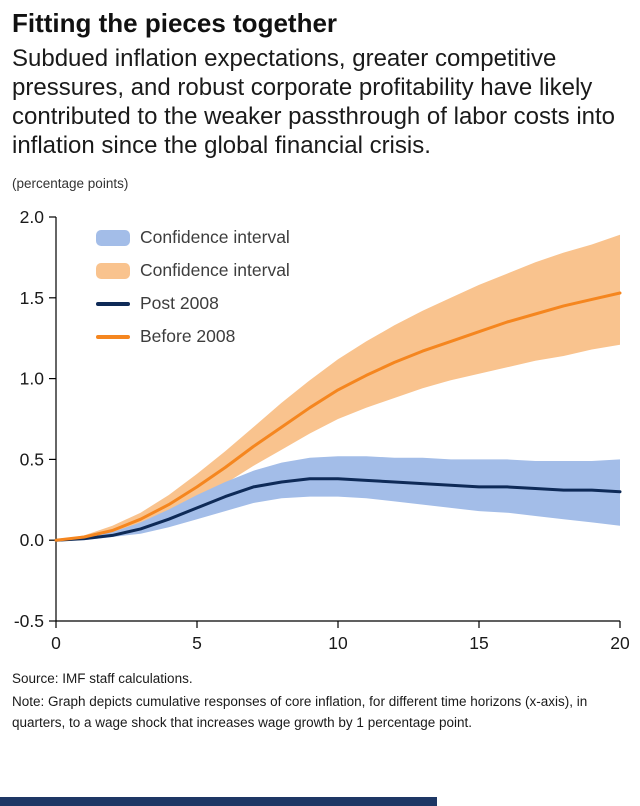 The image size is (640, 806). Describe the element at coordinates (29, 621) in the screenshot. I see `svg-text: -0.5` at that location.